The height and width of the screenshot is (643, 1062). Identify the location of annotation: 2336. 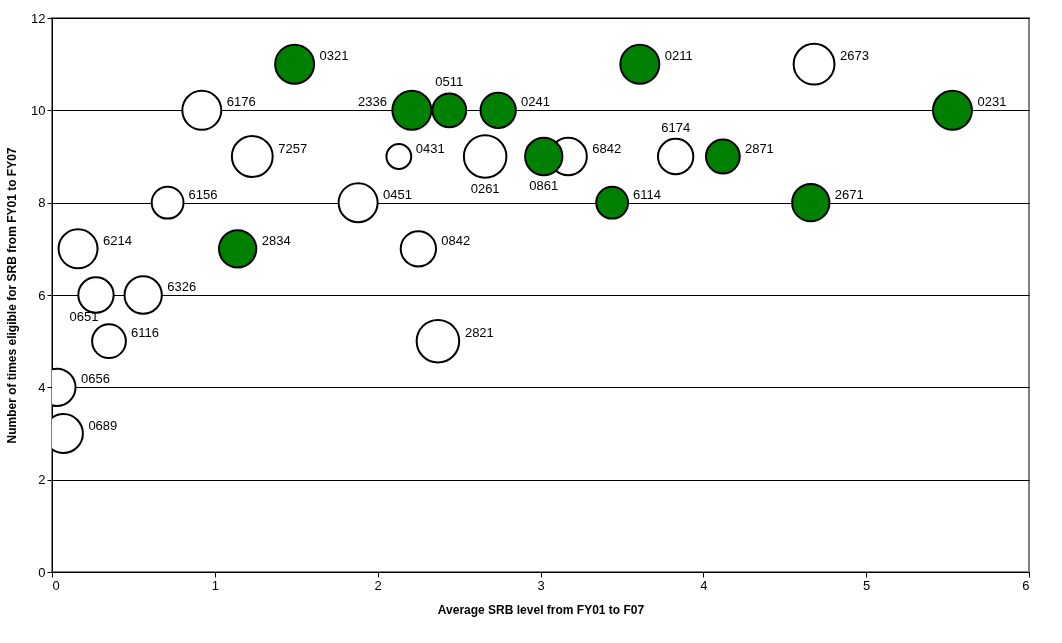
(372, 102).